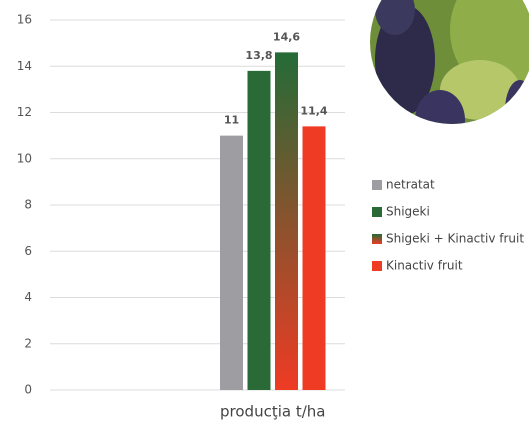  What do you see at coordinates (410, 185) in the screenshot?
I see `legend-label: netratat` at bounding box center [410, 185].